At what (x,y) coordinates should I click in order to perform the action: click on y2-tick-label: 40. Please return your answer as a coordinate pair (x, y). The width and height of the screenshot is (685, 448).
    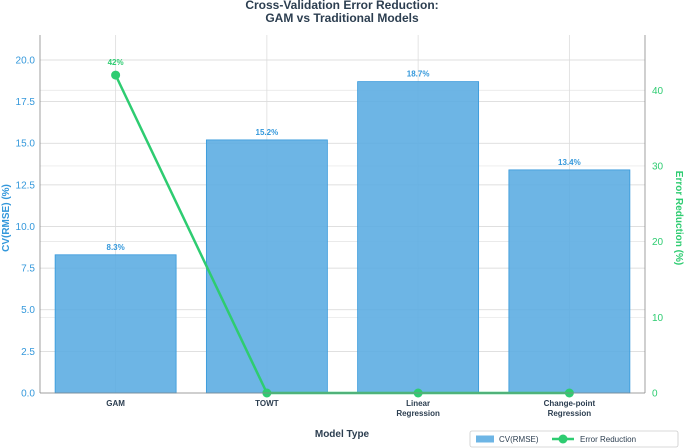
    Looking at the image, I should click on (658, 91).